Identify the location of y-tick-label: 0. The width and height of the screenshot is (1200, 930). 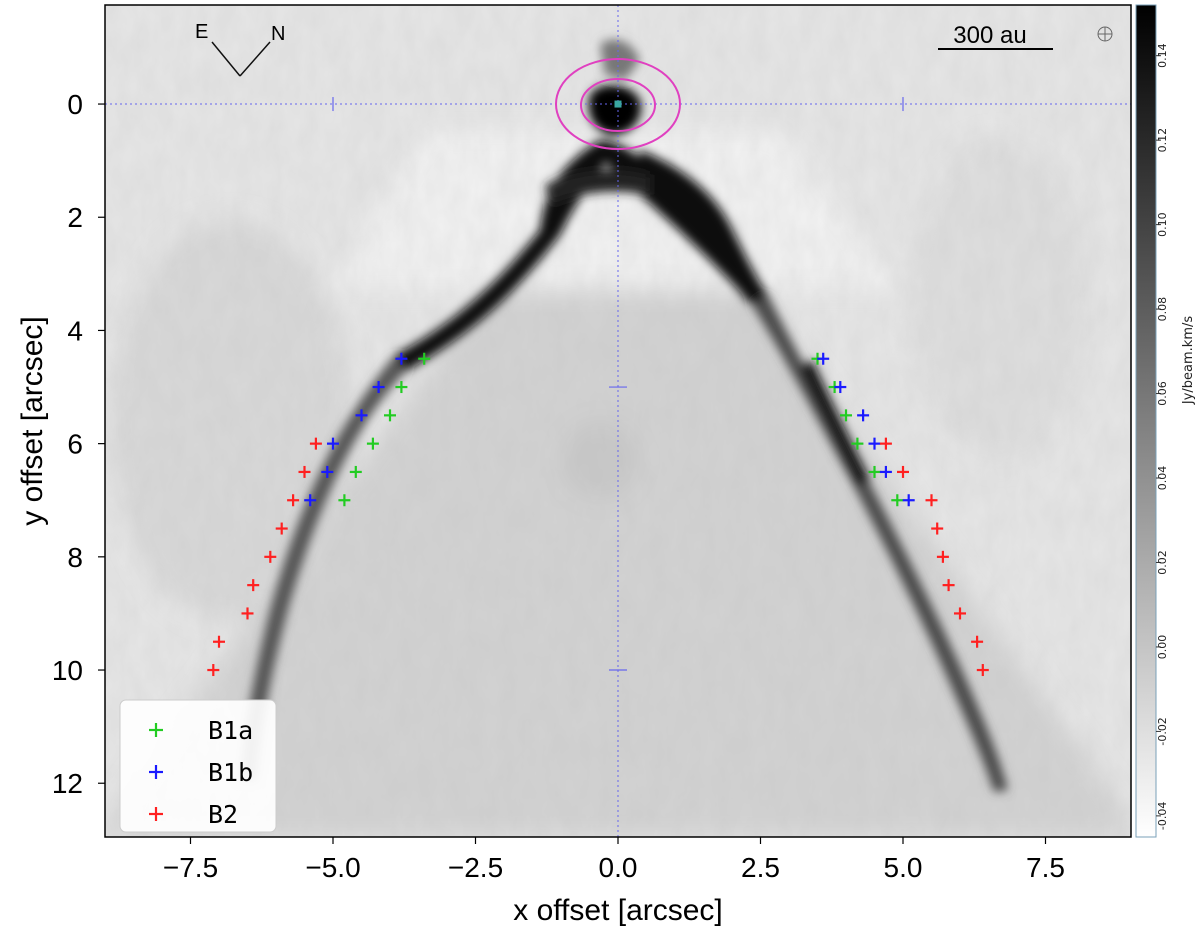
(75, 104).